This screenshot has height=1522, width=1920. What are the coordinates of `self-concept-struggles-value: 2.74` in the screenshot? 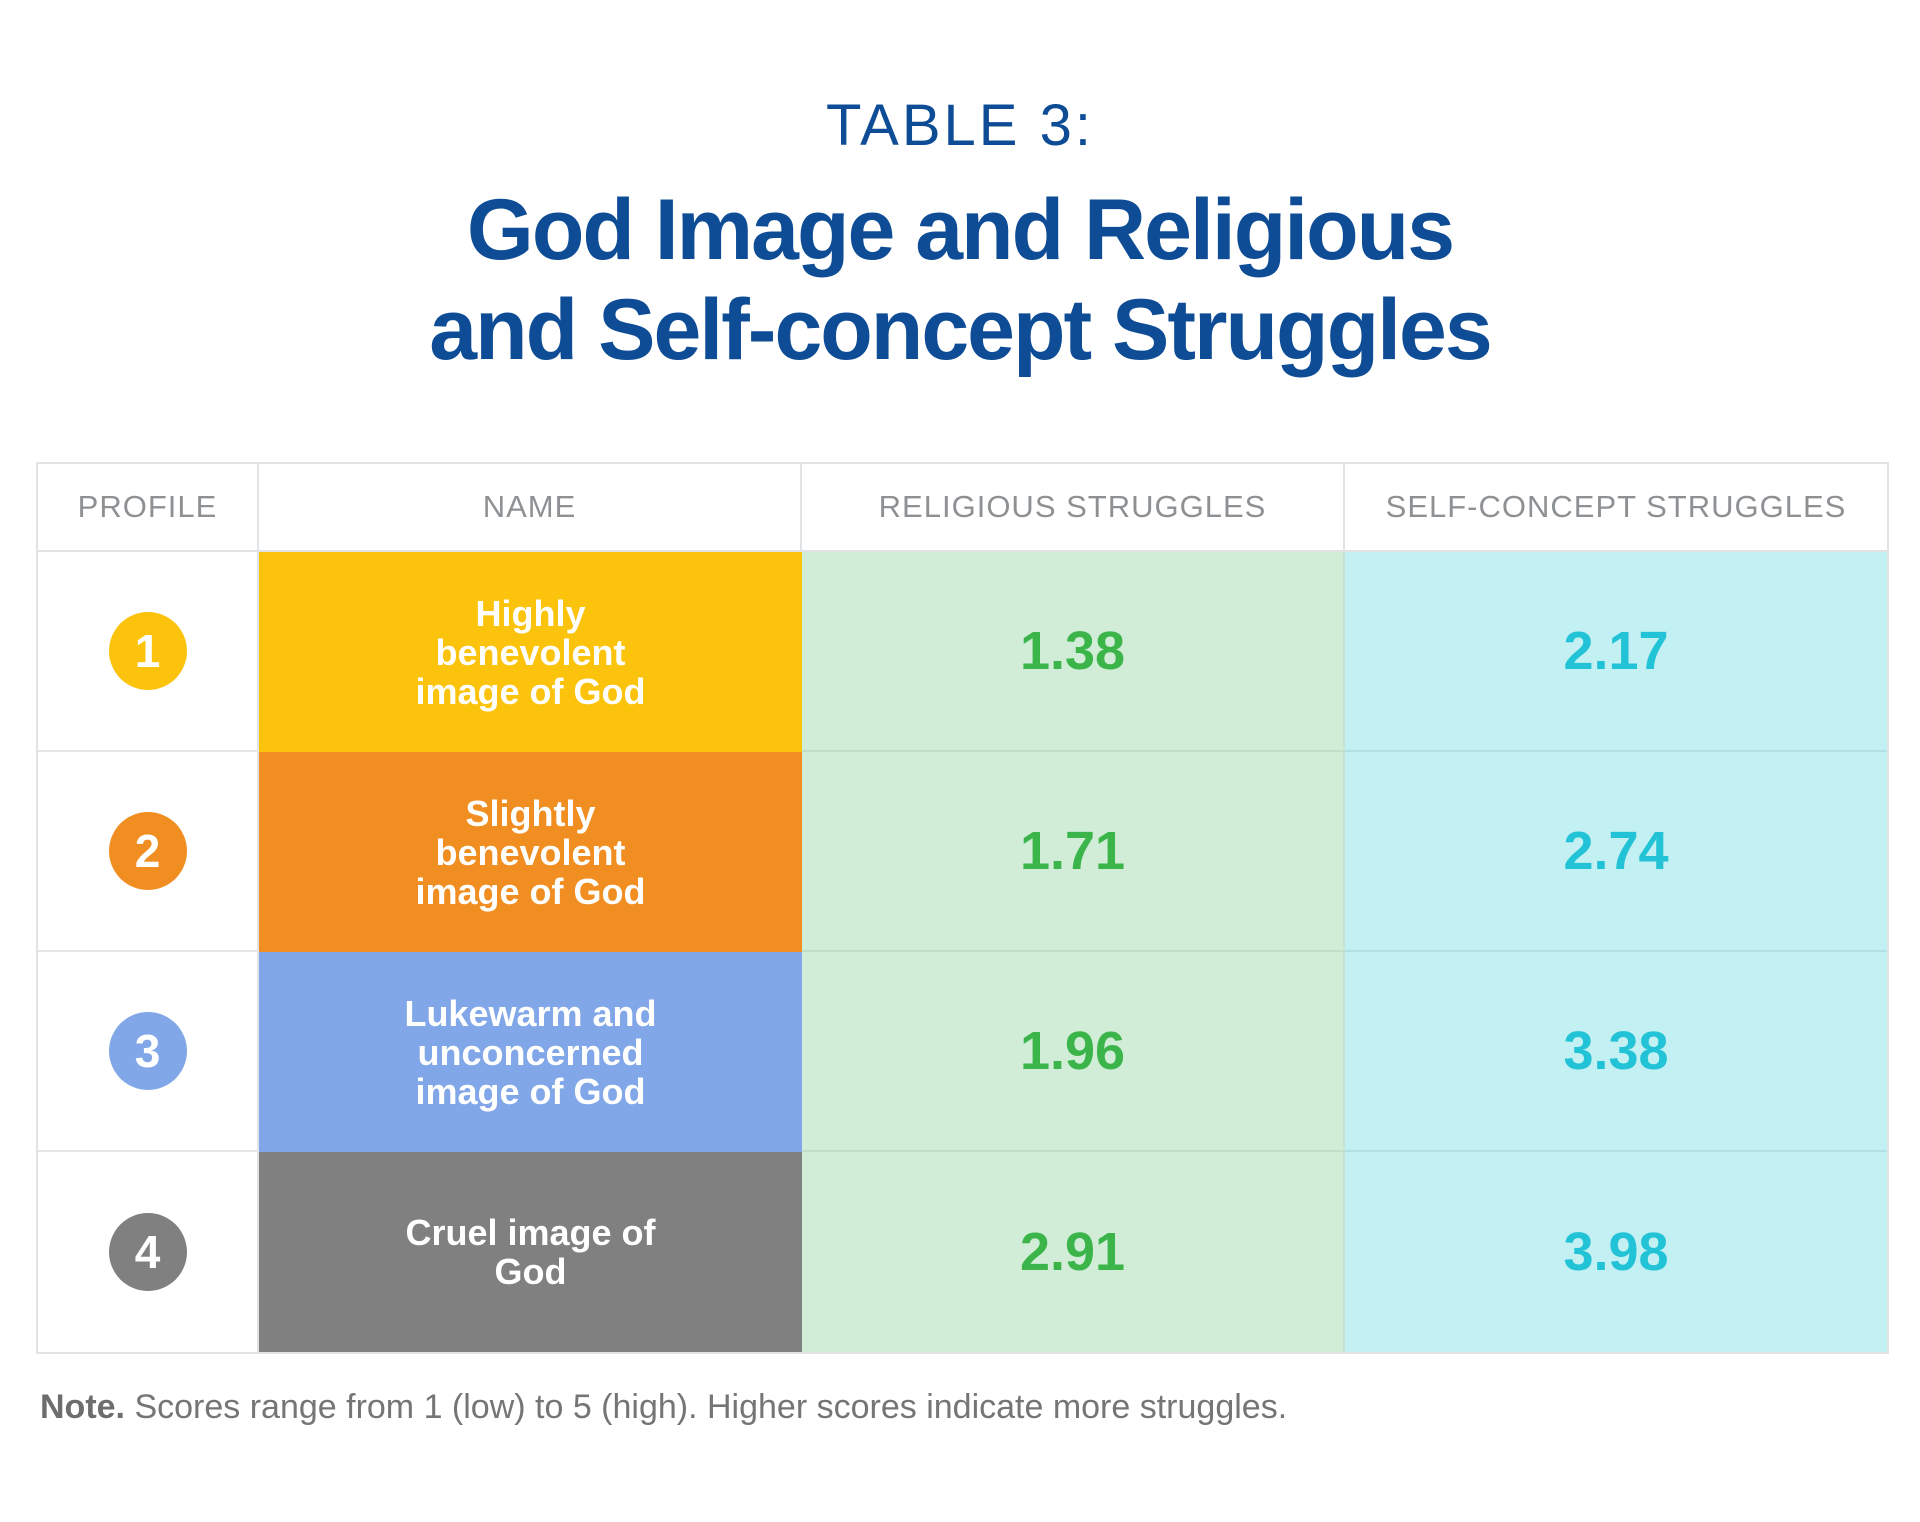 It's located at (1616, 852).